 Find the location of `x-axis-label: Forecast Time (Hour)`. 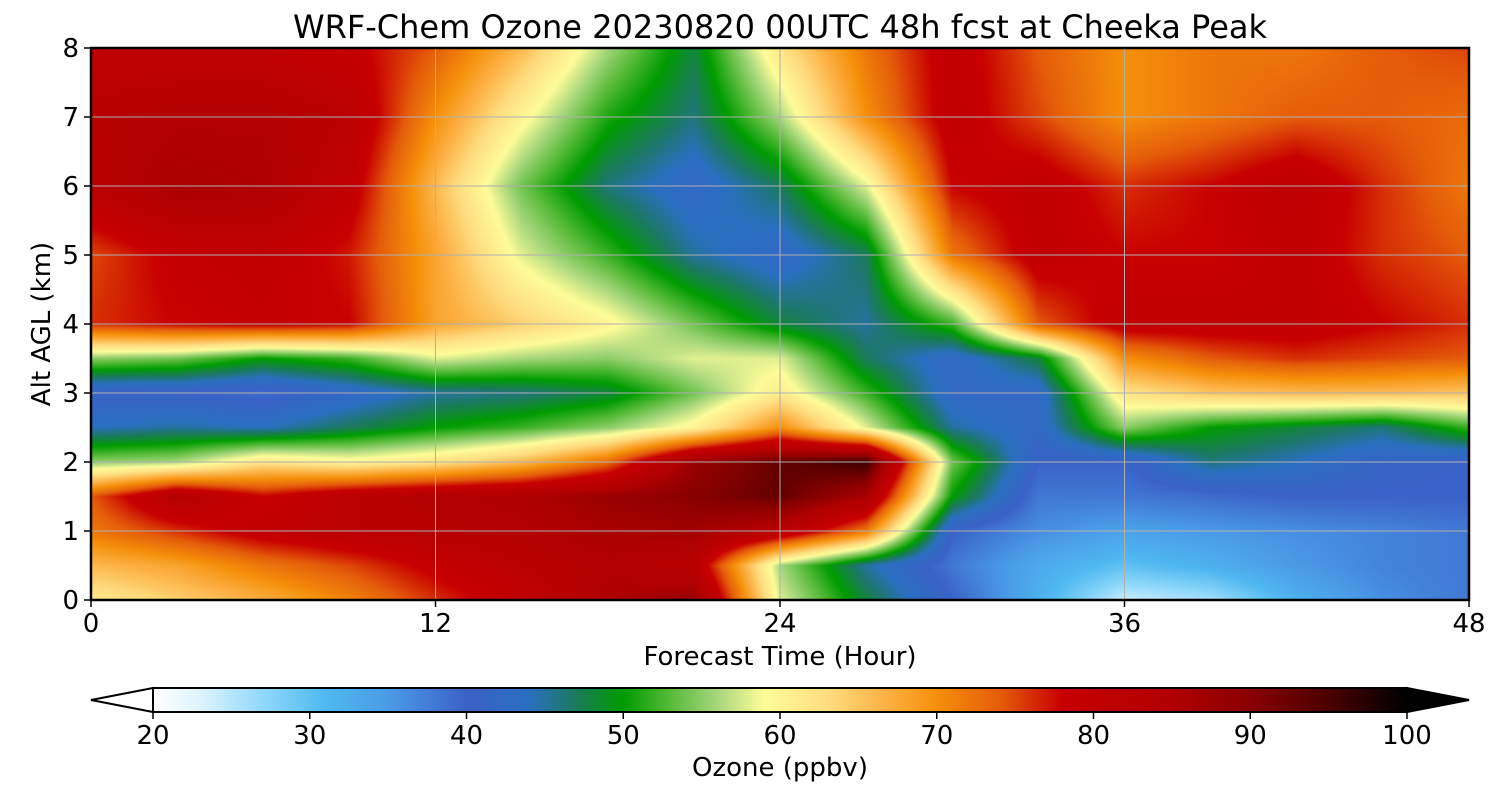

x-axis-label: Forecast Time (Hour) is located at coordinates (779, 657).